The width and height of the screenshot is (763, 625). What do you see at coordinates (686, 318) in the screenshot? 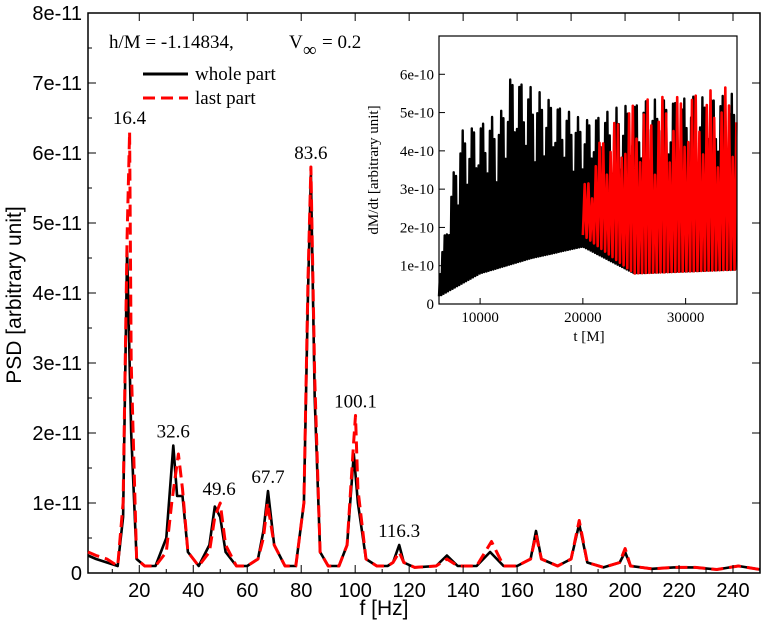
I see `inset-x-tick-label: 30000` at bounding box center [686, 318].